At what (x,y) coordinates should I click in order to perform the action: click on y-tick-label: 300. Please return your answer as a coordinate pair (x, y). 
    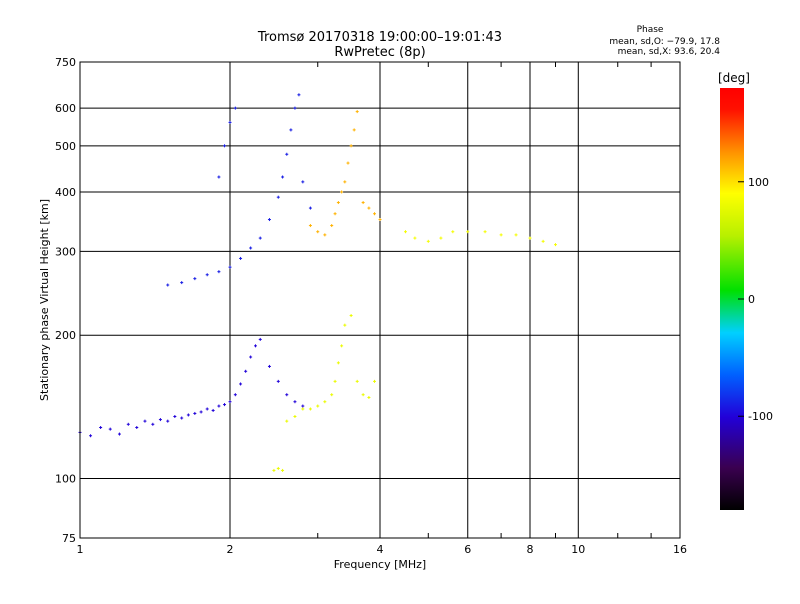
    Looking at the image, I should click on (65, 251).